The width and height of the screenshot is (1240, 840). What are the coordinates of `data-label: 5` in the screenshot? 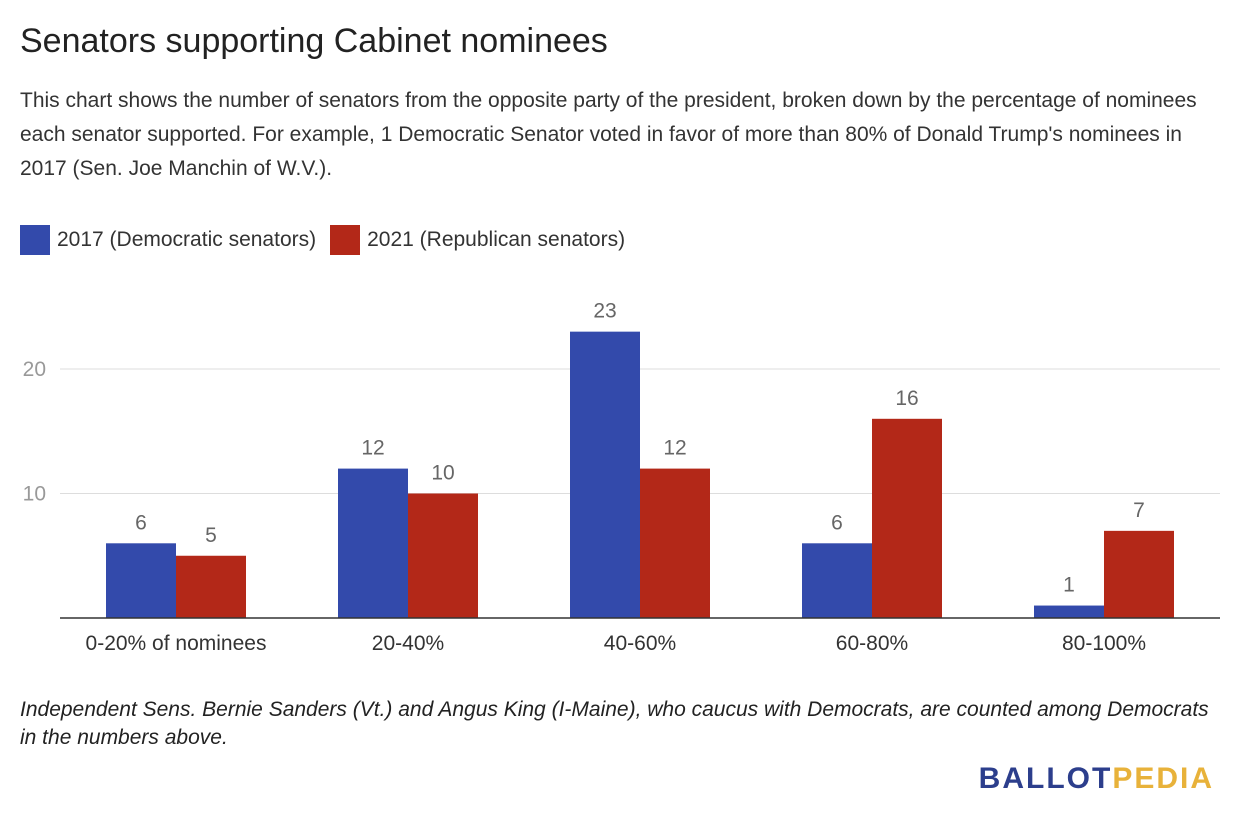 It's located at (211, 535).